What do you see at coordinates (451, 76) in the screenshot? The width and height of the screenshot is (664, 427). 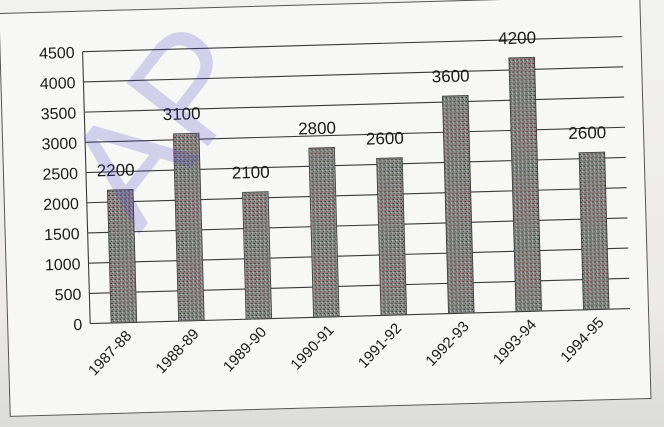 I see `data-label: 3600` at bounding box center [451, 76].